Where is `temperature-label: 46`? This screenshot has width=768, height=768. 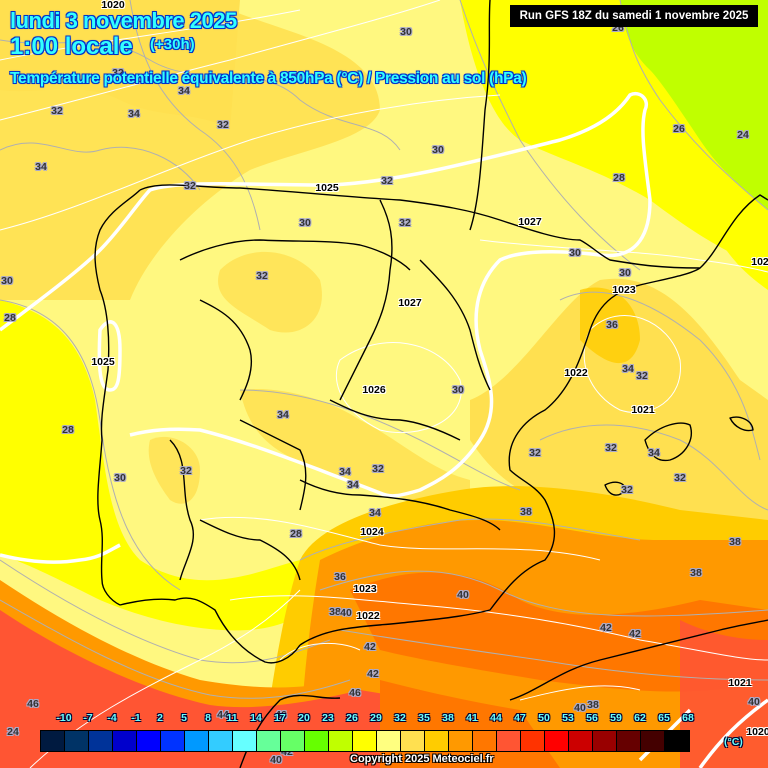 temperature-label: 46 is located at coordinates (281, 715).